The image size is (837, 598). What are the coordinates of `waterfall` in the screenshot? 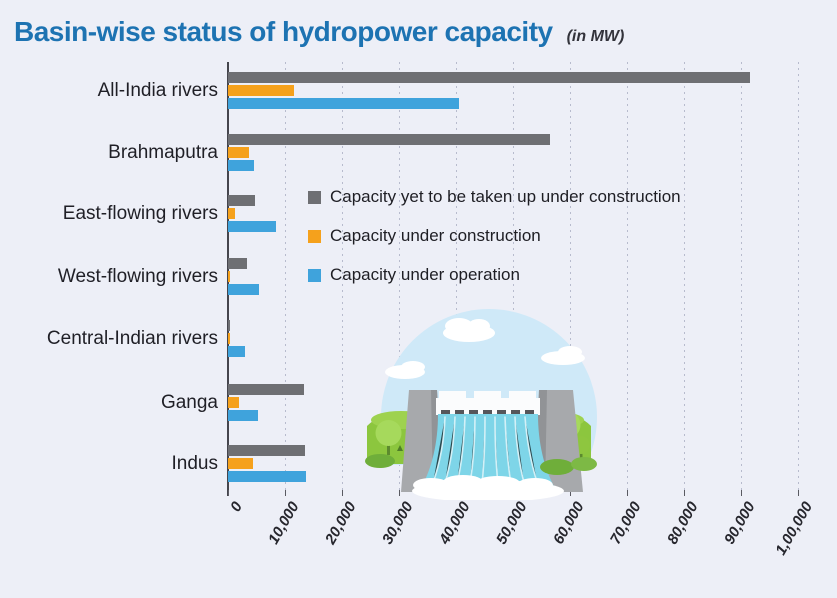 It's located at (488, 451).